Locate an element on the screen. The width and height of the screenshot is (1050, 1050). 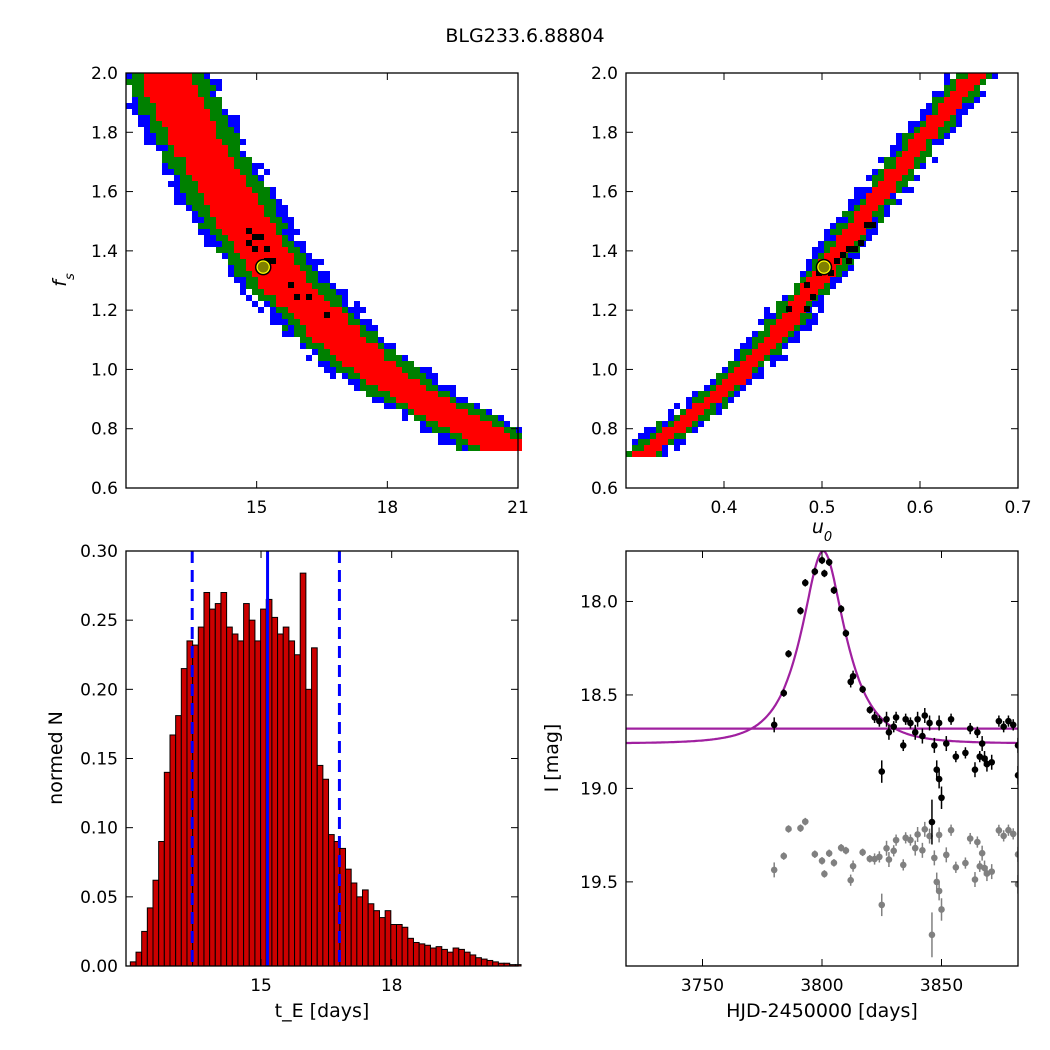
y-tick-label: 0.20 is located at coordinates (99, 690).